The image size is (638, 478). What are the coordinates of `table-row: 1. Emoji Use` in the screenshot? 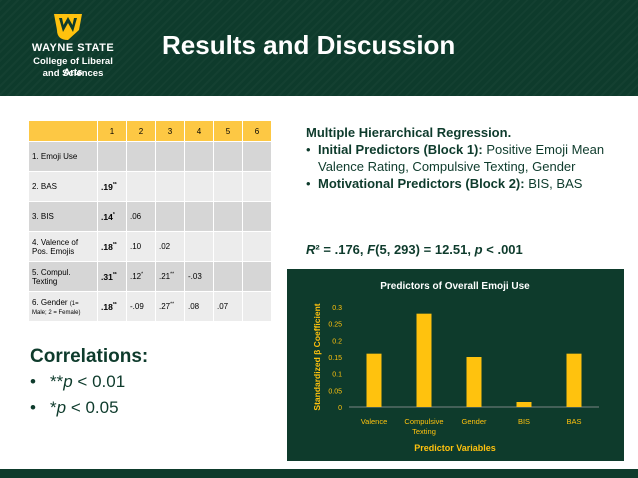 It's located at (150, 156).